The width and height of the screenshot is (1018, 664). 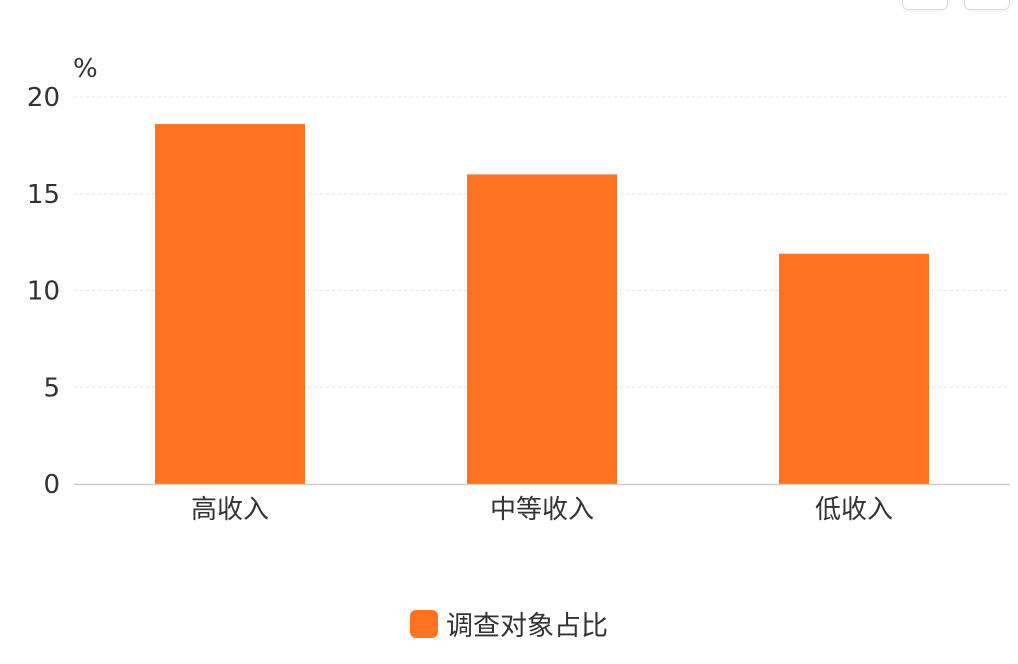 I want to click on y-tick-label: 10, so click(x=43, y=292).